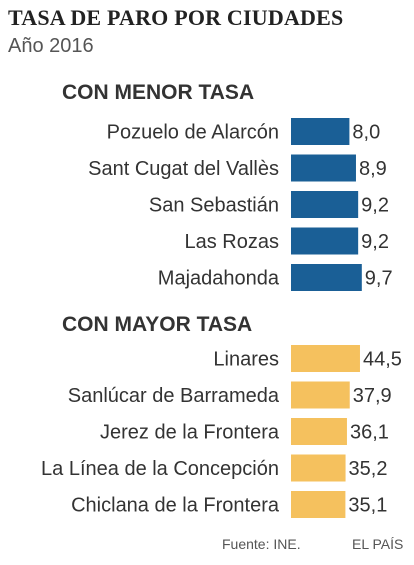  I want to click on source-label: Fuente: INE., so click(261, 544).